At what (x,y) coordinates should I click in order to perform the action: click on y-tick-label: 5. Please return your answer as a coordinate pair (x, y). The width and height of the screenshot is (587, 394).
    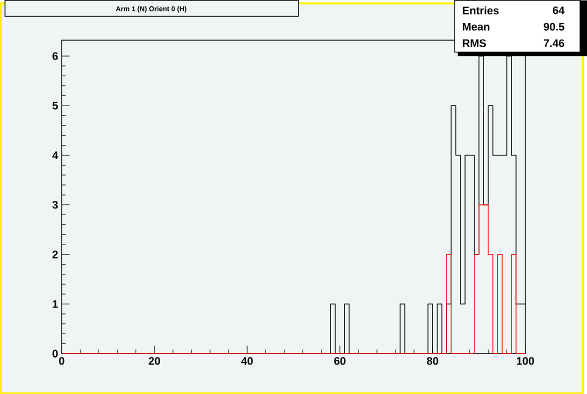
    Looking at the image, I should click on (55, 106).